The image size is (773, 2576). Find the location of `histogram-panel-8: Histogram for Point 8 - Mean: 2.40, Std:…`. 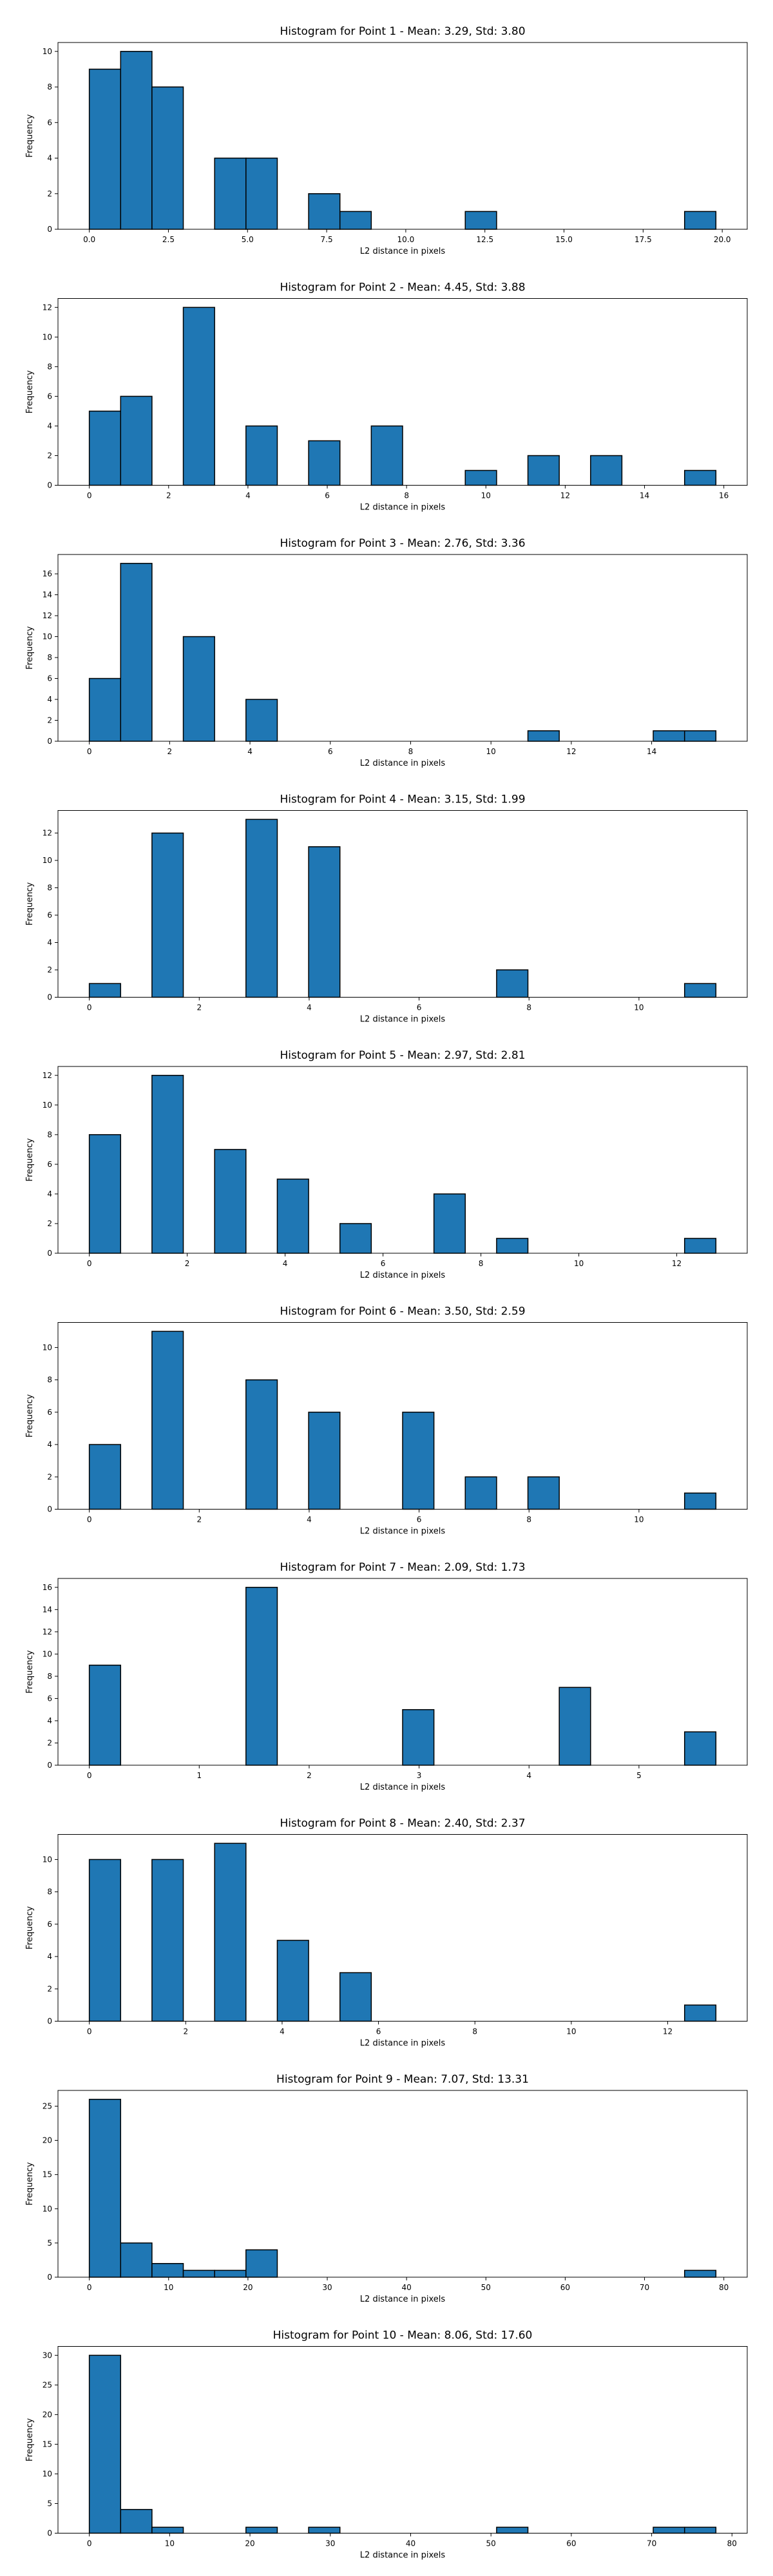

histogram-panel-8: Histogram for Point 8 - Mean: 2.40, Std:… is located at coordinates (386, 1933).